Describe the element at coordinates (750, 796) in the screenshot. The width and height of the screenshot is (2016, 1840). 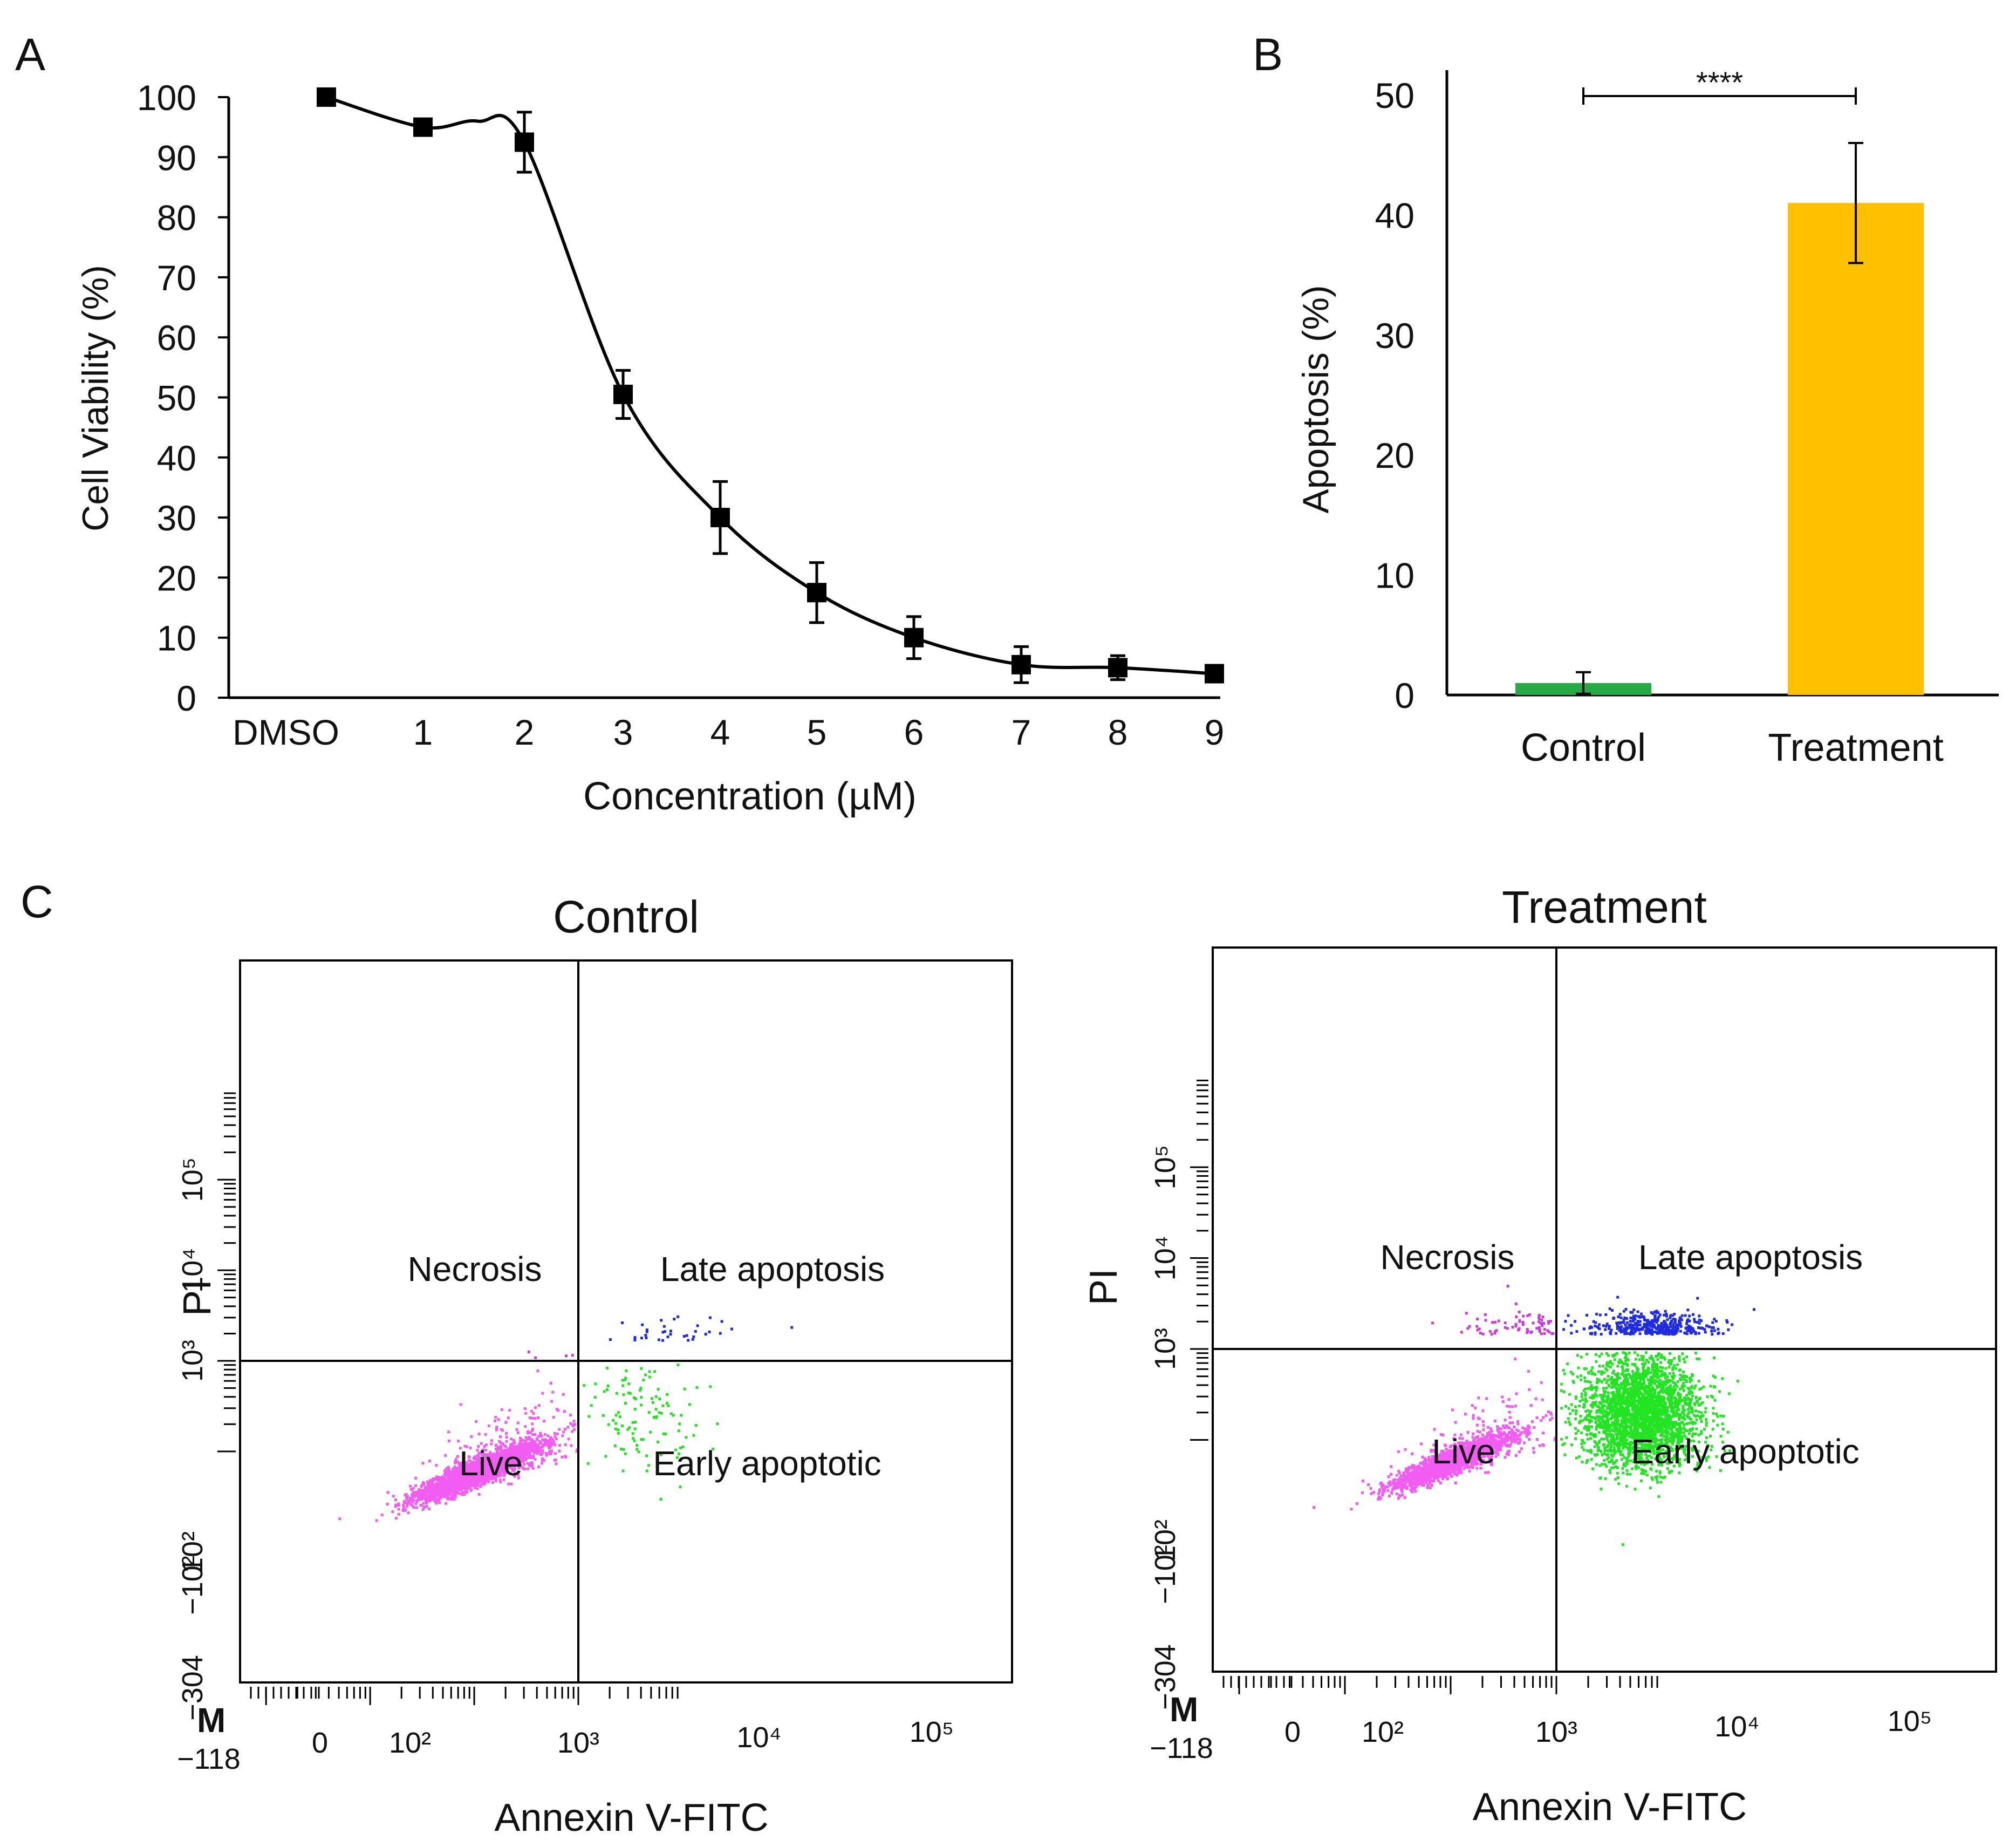
I see `panel-a-x-label: Concentration (µM)` at that location.